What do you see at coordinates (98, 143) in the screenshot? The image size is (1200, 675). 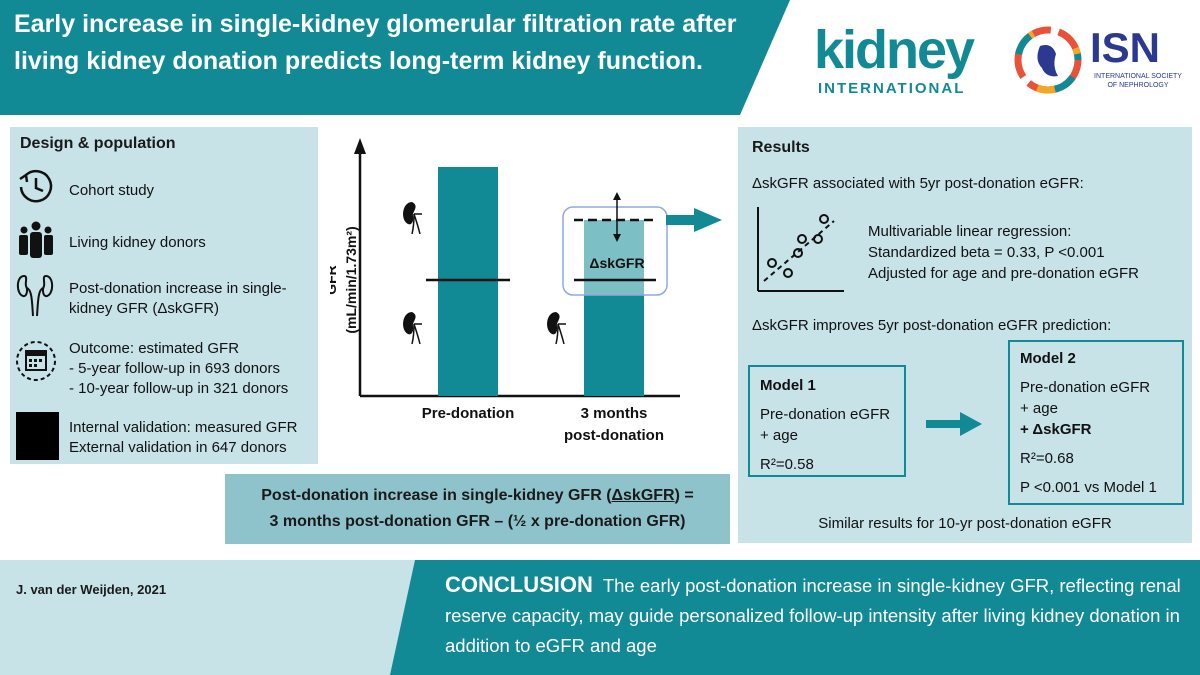 I see `design-title: Design & population` at bounding box center [98, 143].